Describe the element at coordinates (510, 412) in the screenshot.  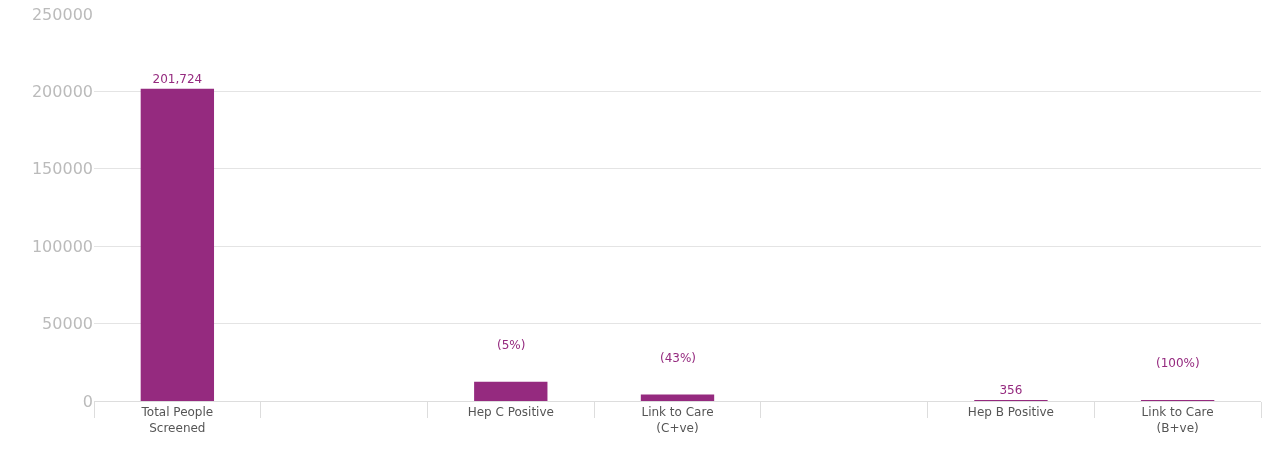
I see `x-tick-label: Hep C Positive` at that location.